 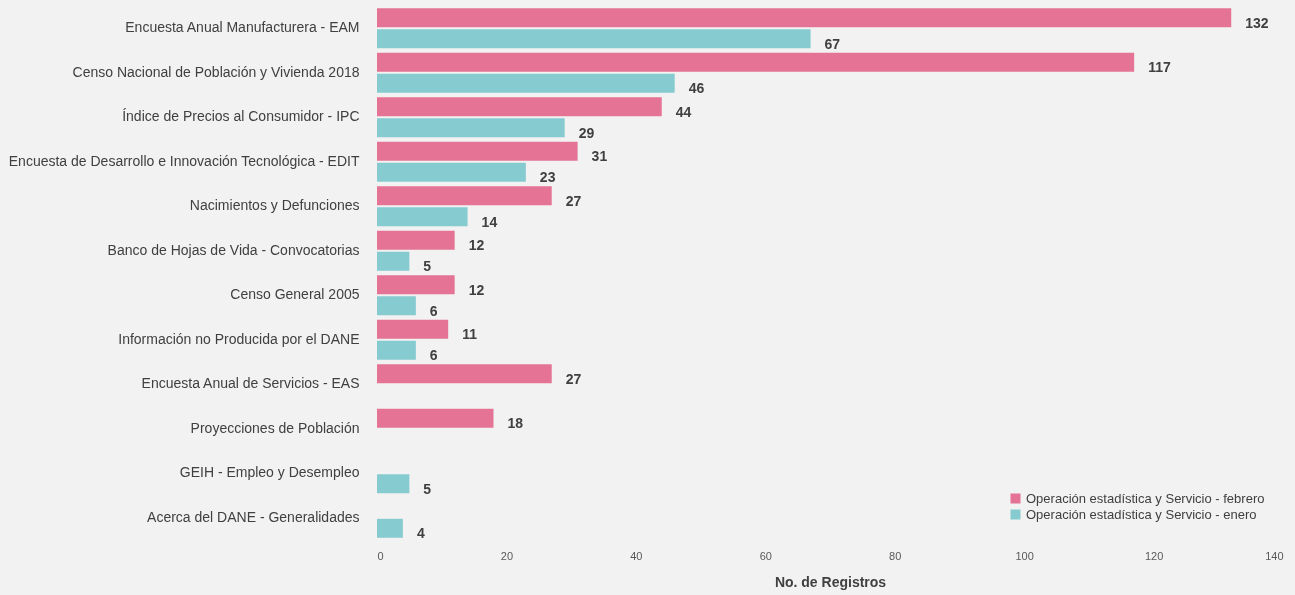 What do you see at coordinates (233, 249) in the screenshot?
I see `y-tick-label: Banco de Hojas de Vida - Convocatorias` at bounding box center [233, 249].